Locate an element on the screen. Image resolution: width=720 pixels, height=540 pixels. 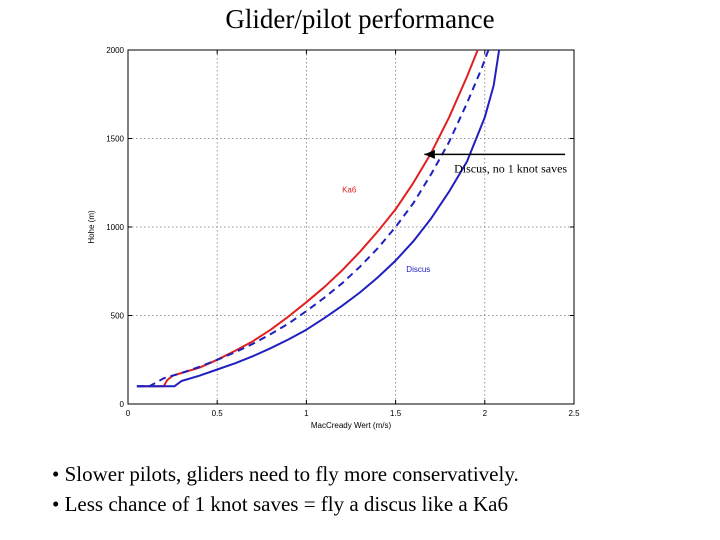
annotation-text: Discus, no 1 knot saves is located at coordinates (510, 168).